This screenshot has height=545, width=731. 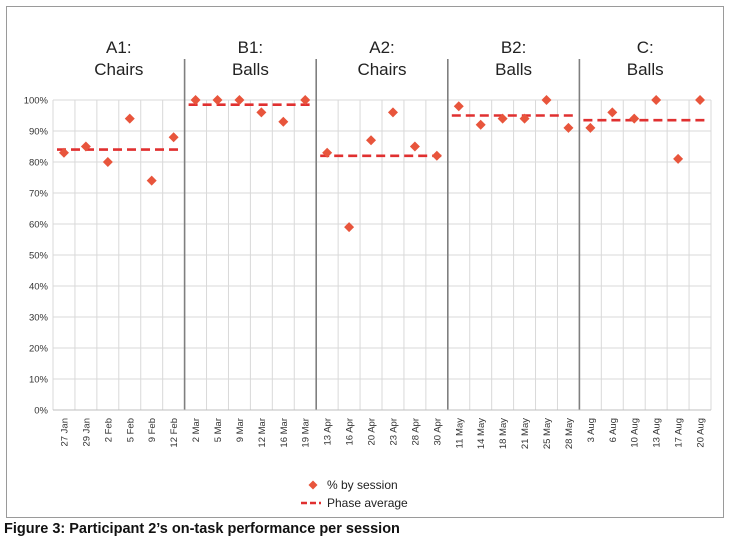 What do you see at coordinates (503, 433) in the screenshot?
I see `x-tick-label: 18 May` at bounding box center [503, 433].